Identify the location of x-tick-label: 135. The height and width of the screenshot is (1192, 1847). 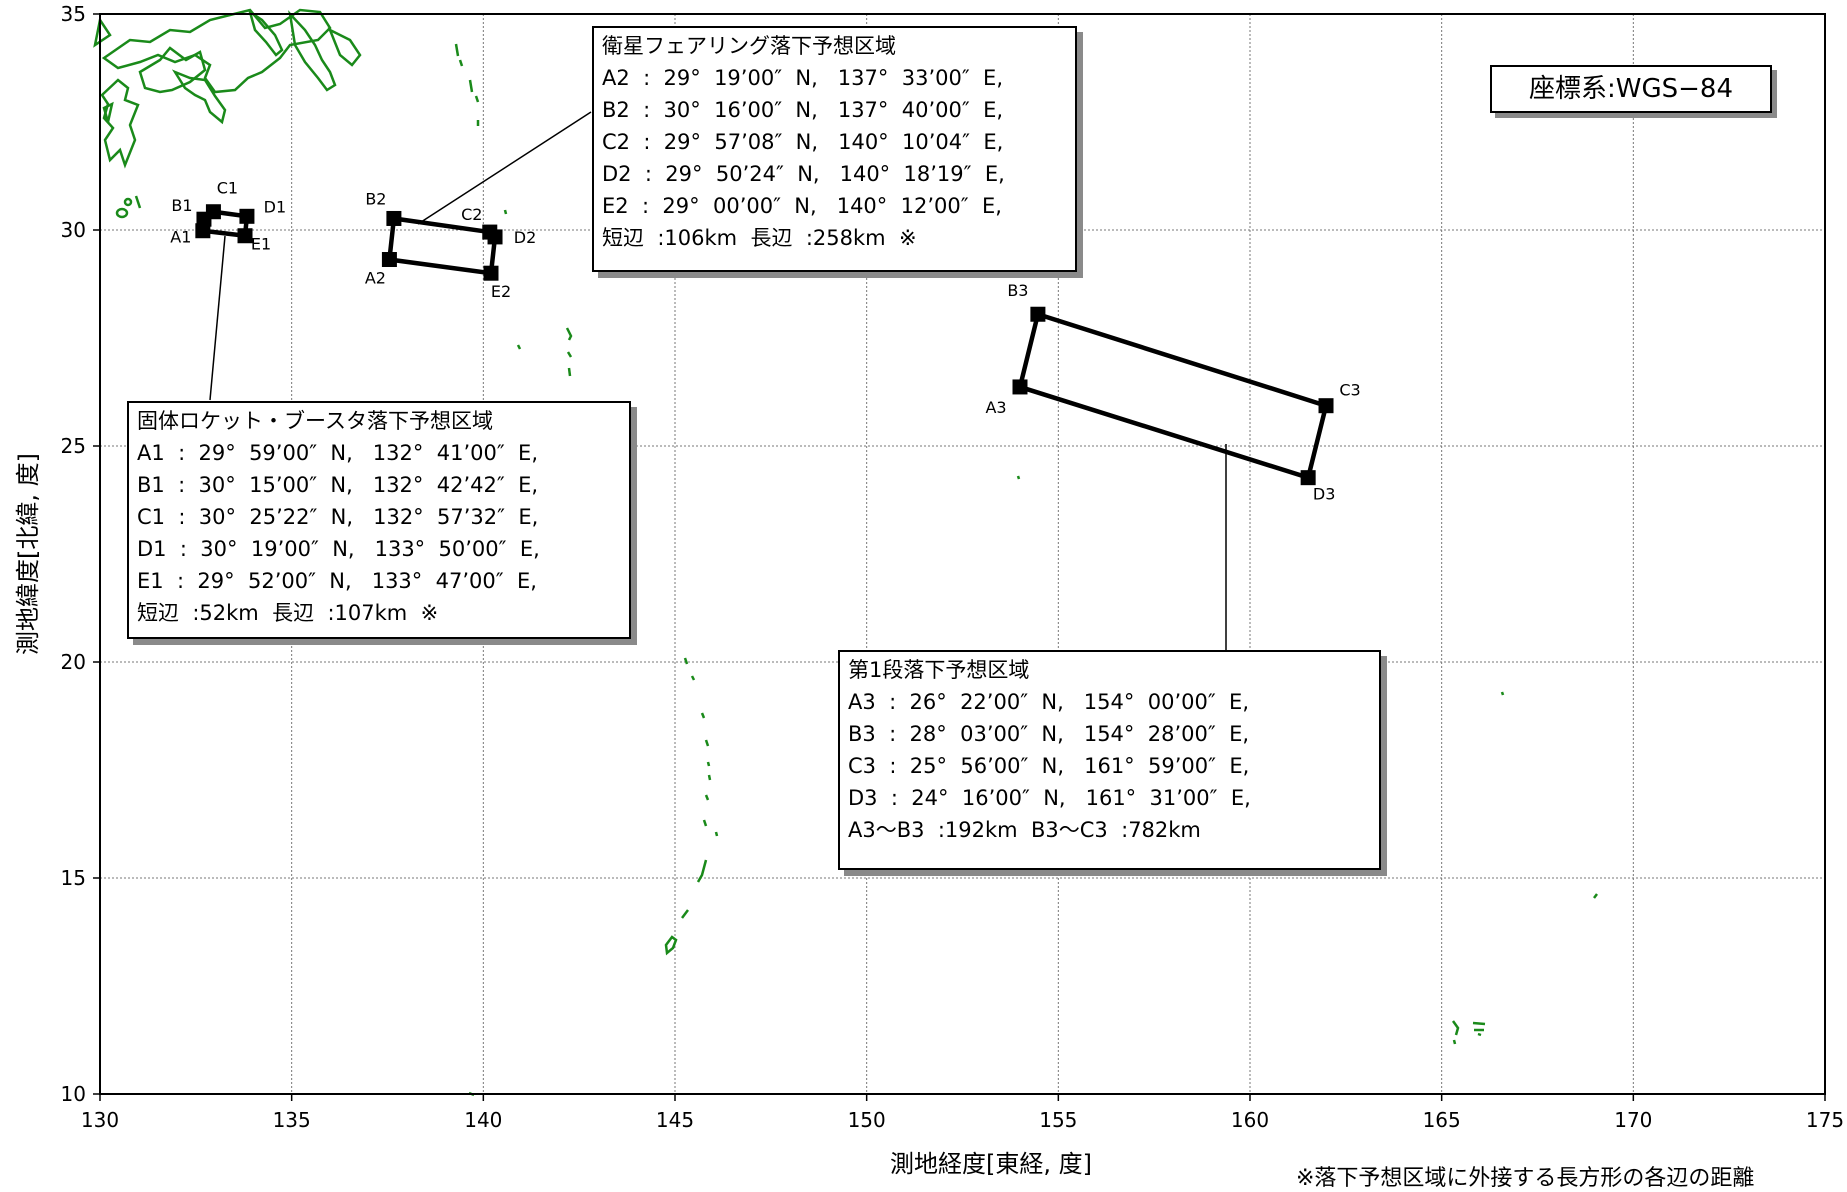
(292, 1120).